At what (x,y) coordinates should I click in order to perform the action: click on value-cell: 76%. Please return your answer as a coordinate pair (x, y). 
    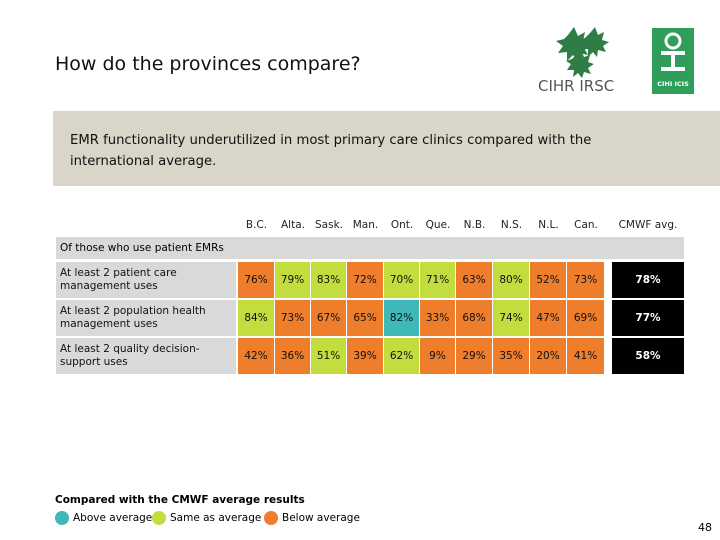
    Looking at the image, I should click on (256, 280).